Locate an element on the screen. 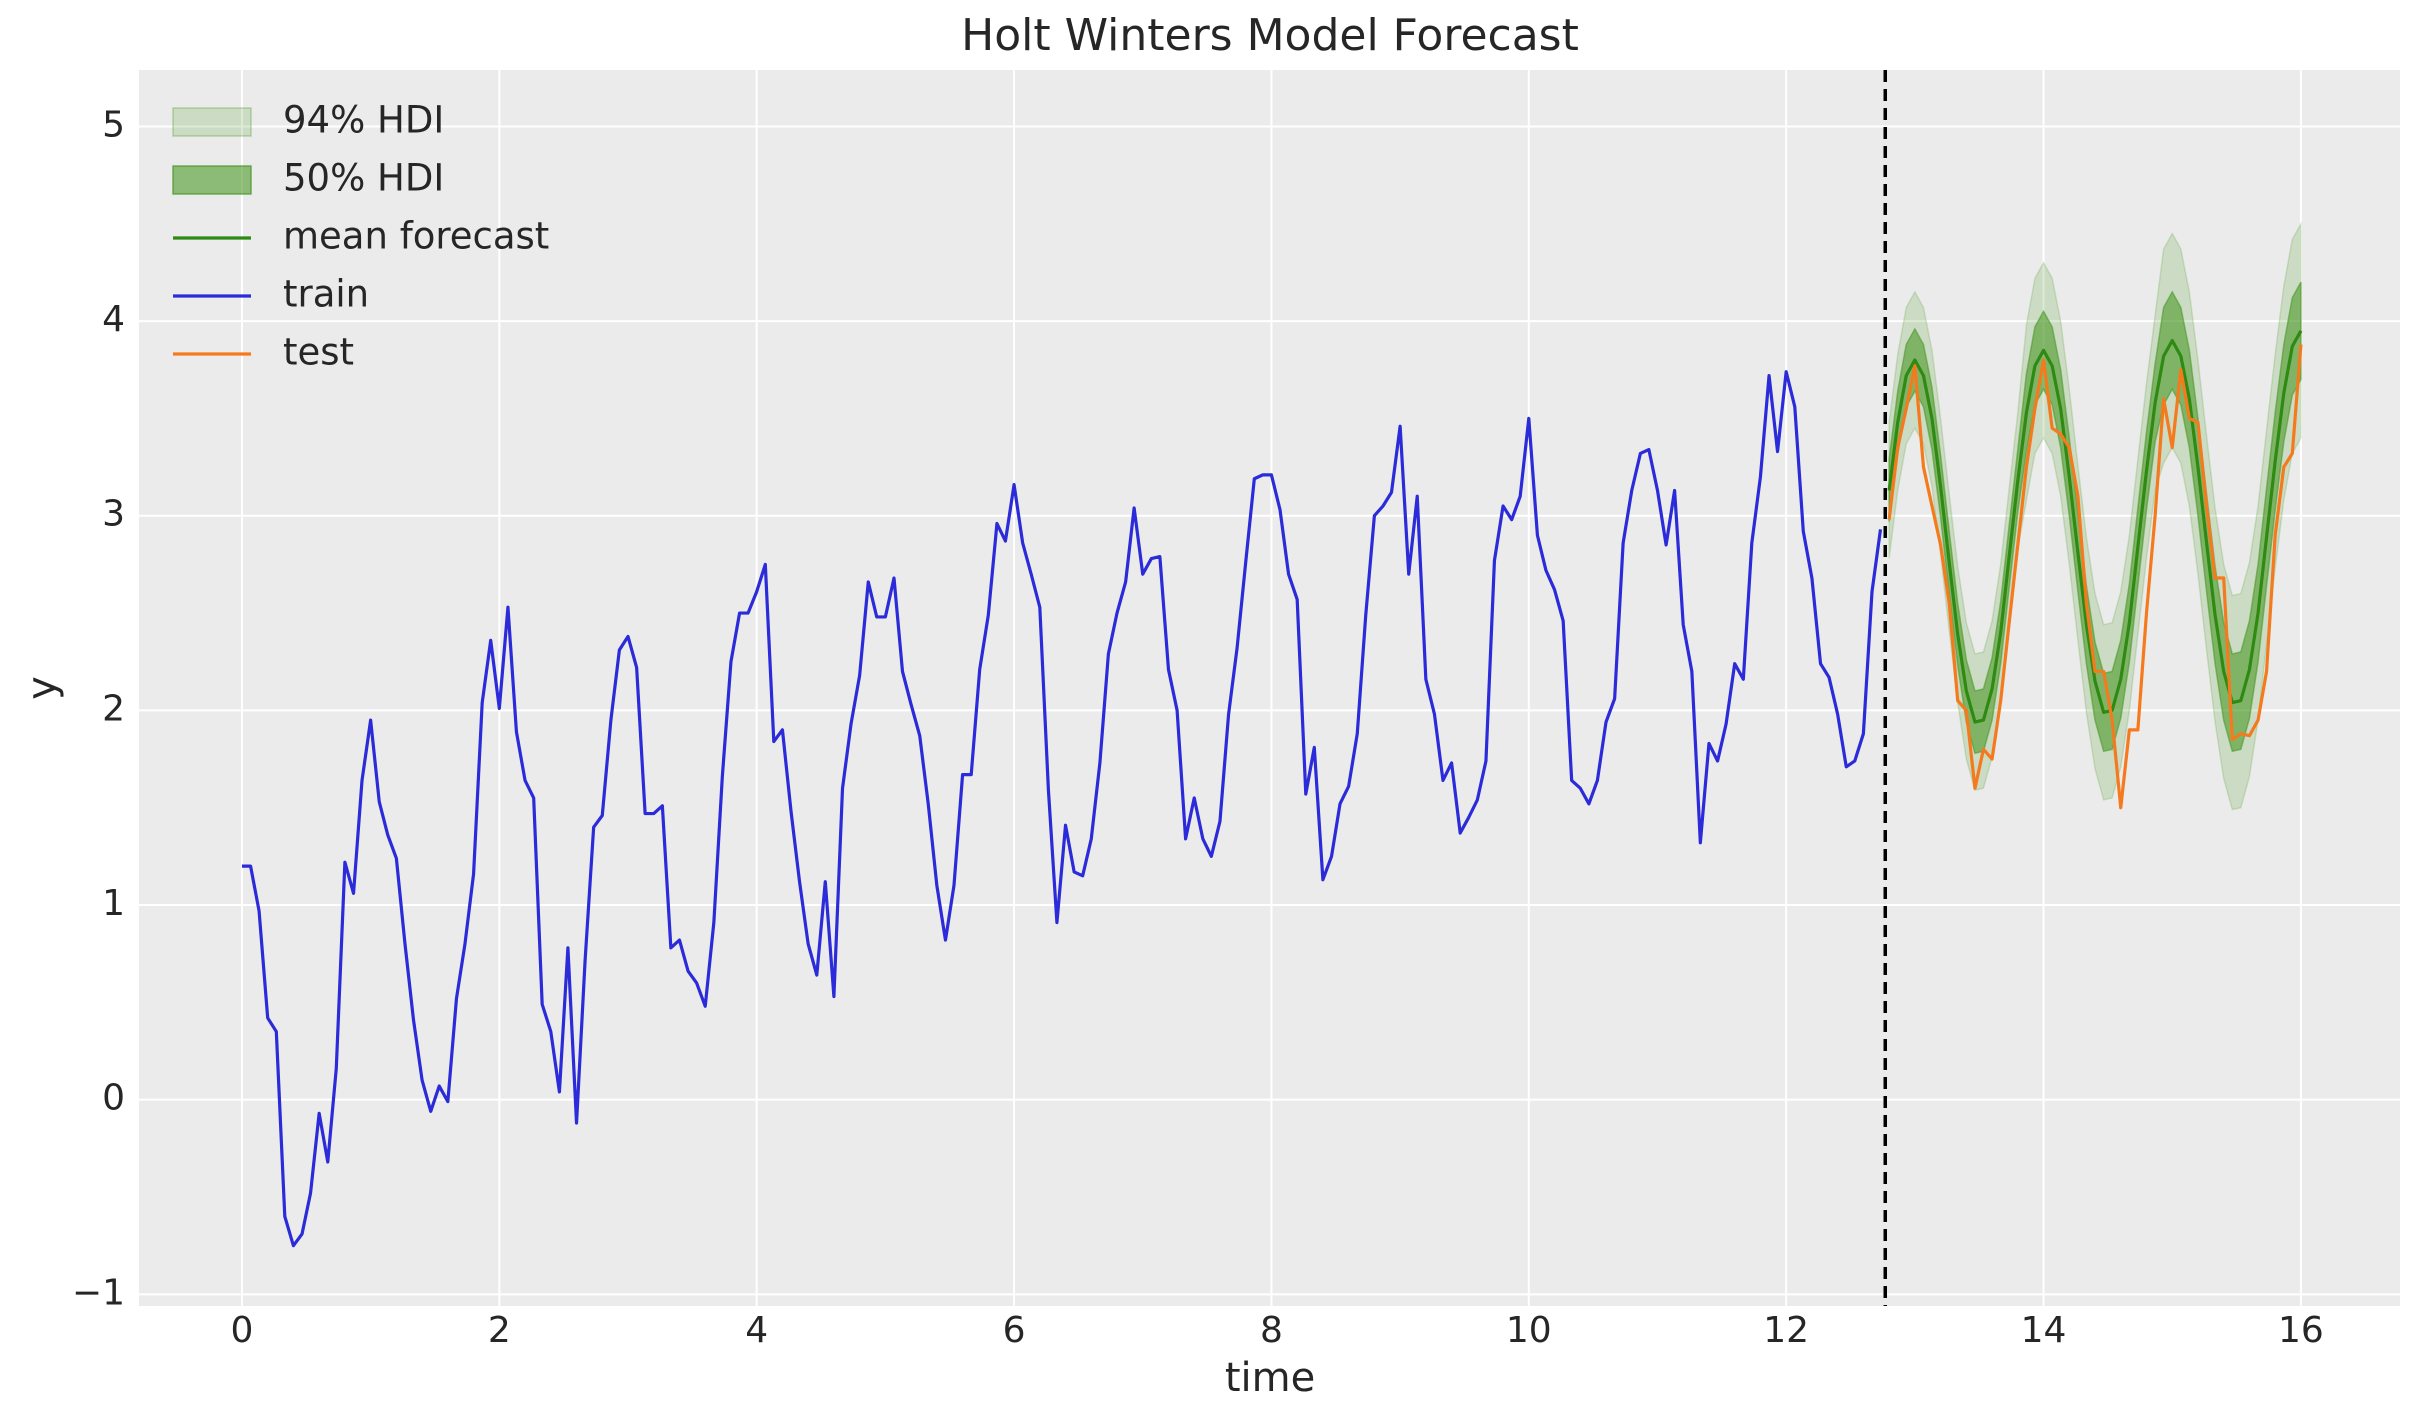 Image resolution: width=2423 pixels, height=1423 pixels. y-tick-label: −1 is located at coordinates (98, 1292).